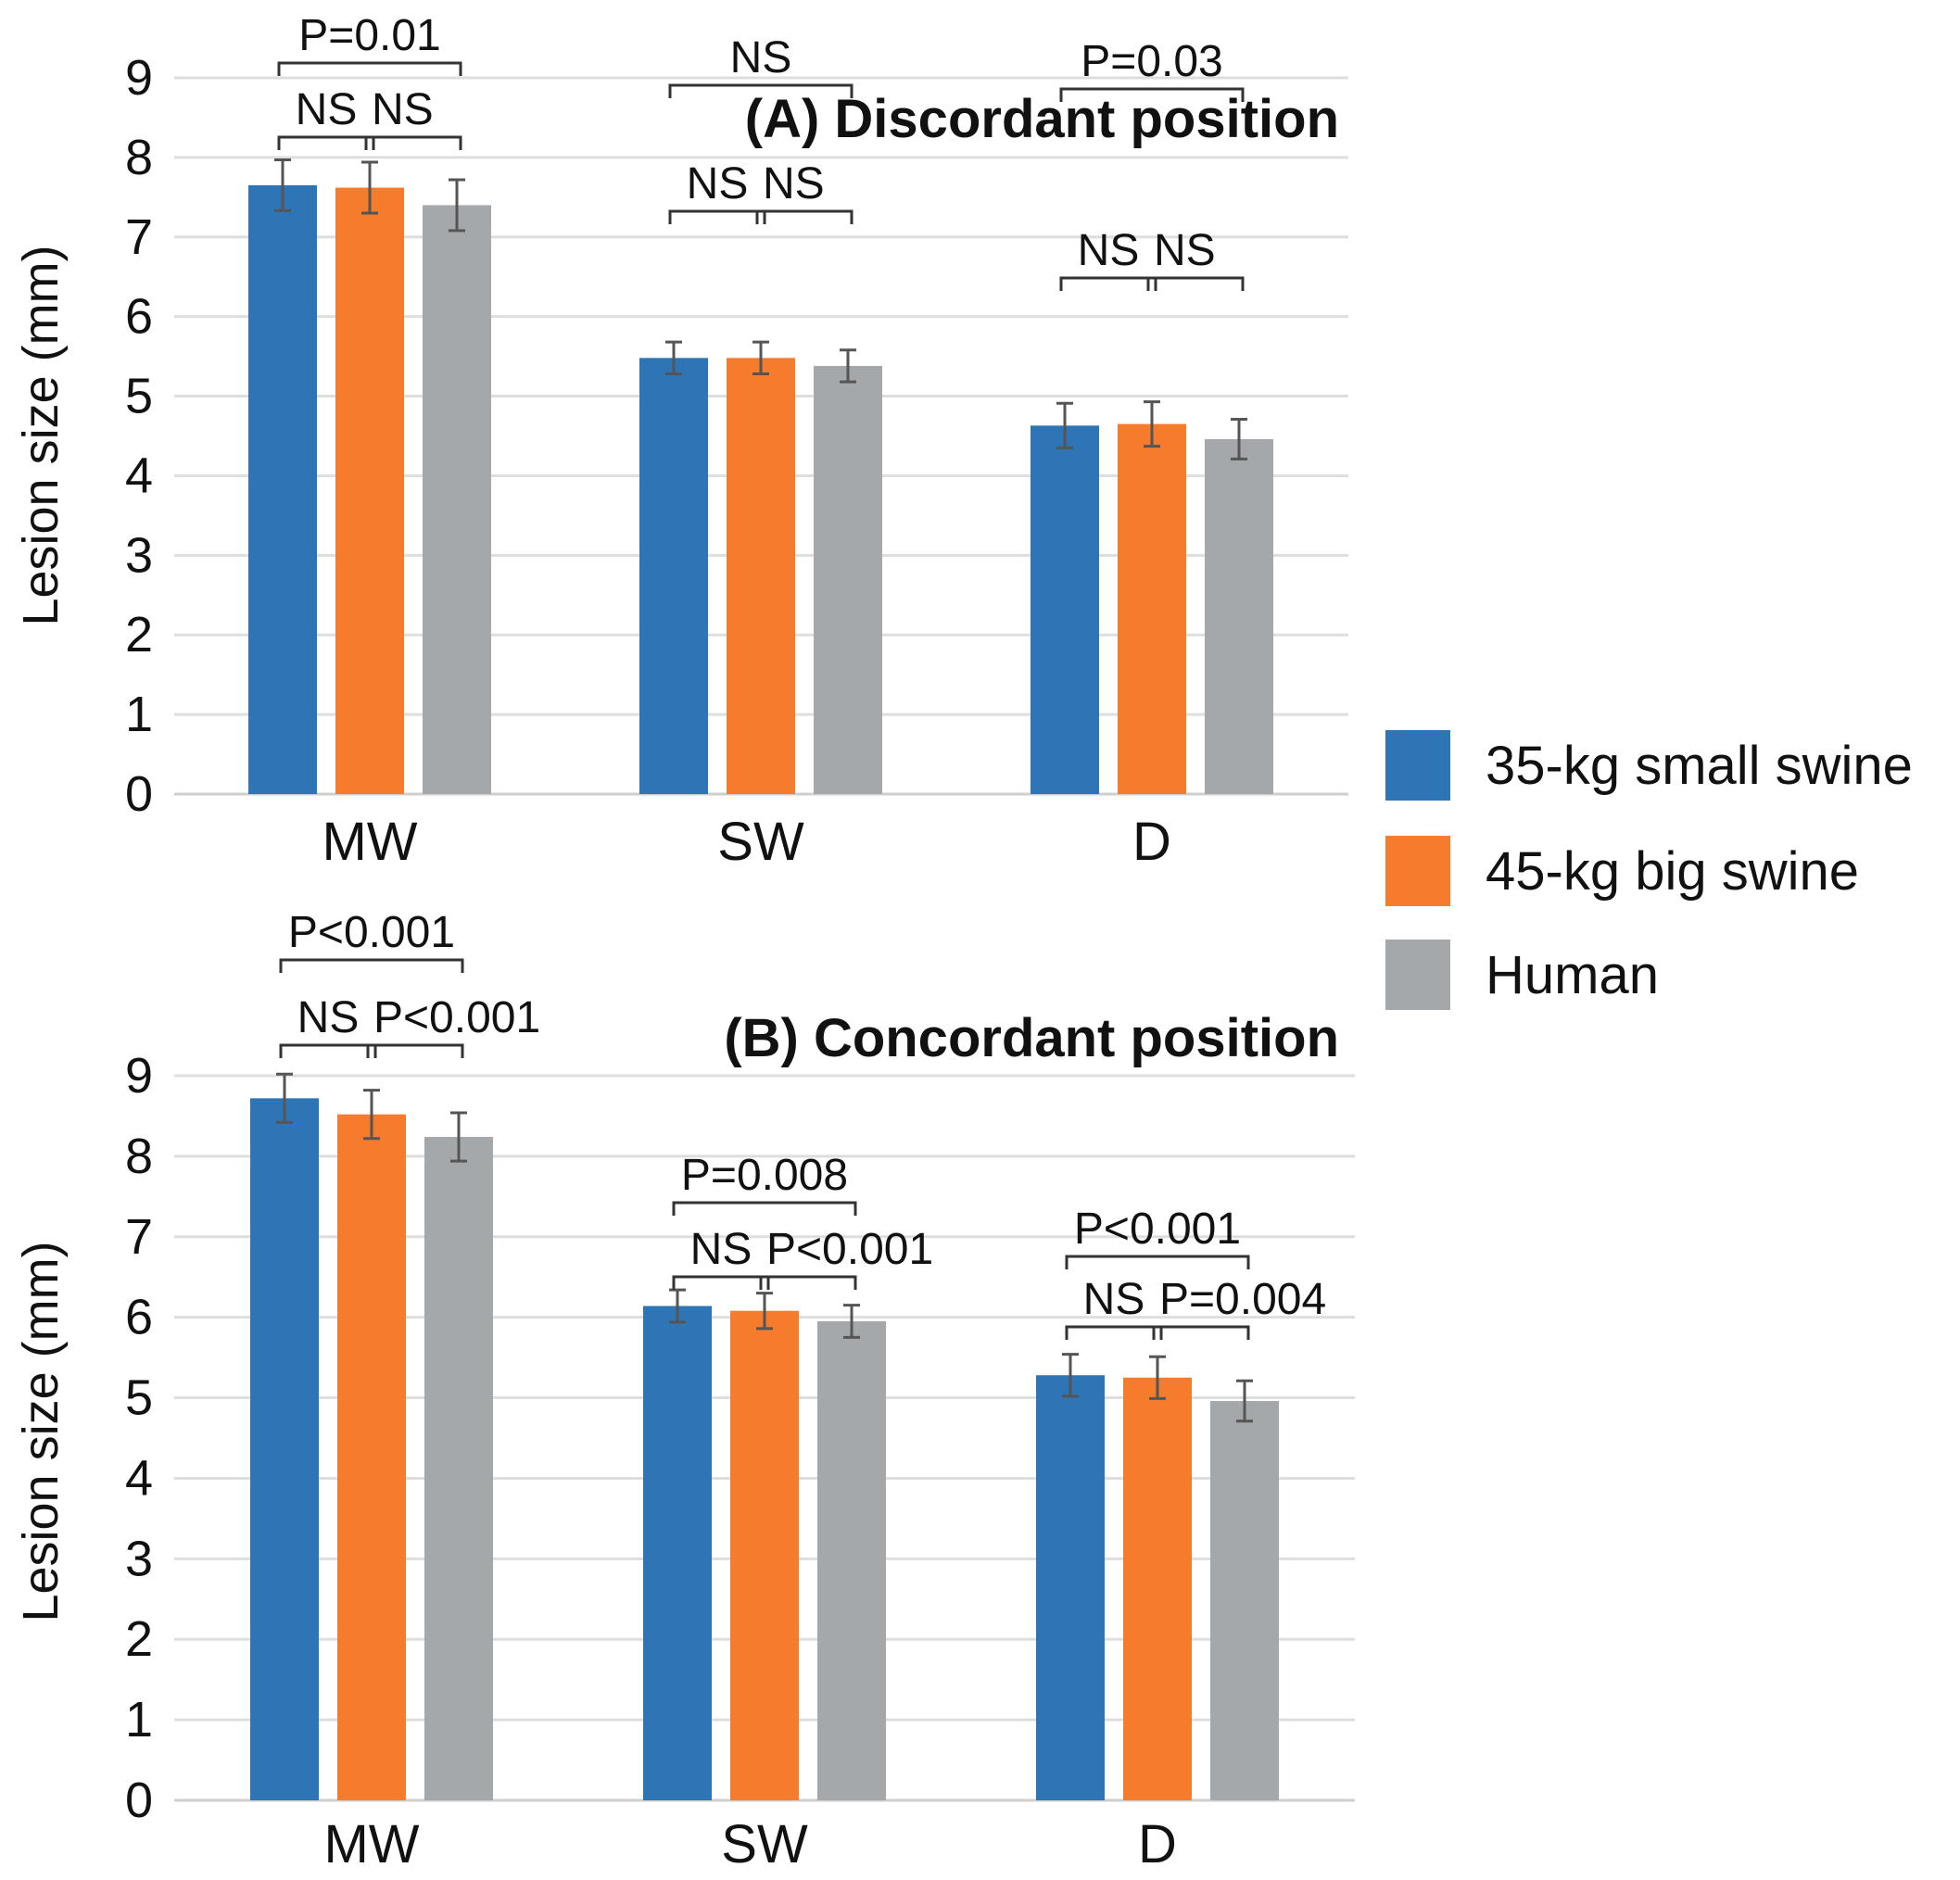 The height and width of the screenshot is (1880, 1960). What do you see at coordinates (139, 1559) in the screenshot?
I see `y-tick-label: 3` at bounding box center [139, 1559].